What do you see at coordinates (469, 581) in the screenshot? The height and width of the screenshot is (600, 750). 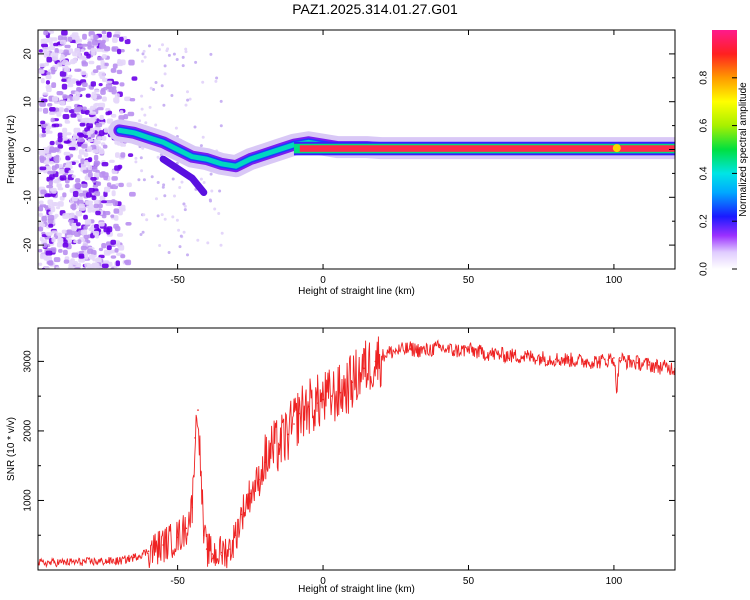 I see `snr-xtick-label: 50` at bounding box center [469, 581].